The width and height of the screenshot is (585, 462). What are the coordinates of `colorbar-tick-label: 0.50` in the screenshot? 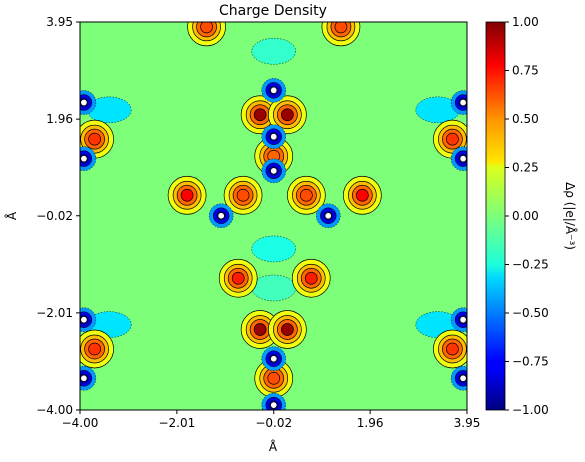 It's located at (525, 119).